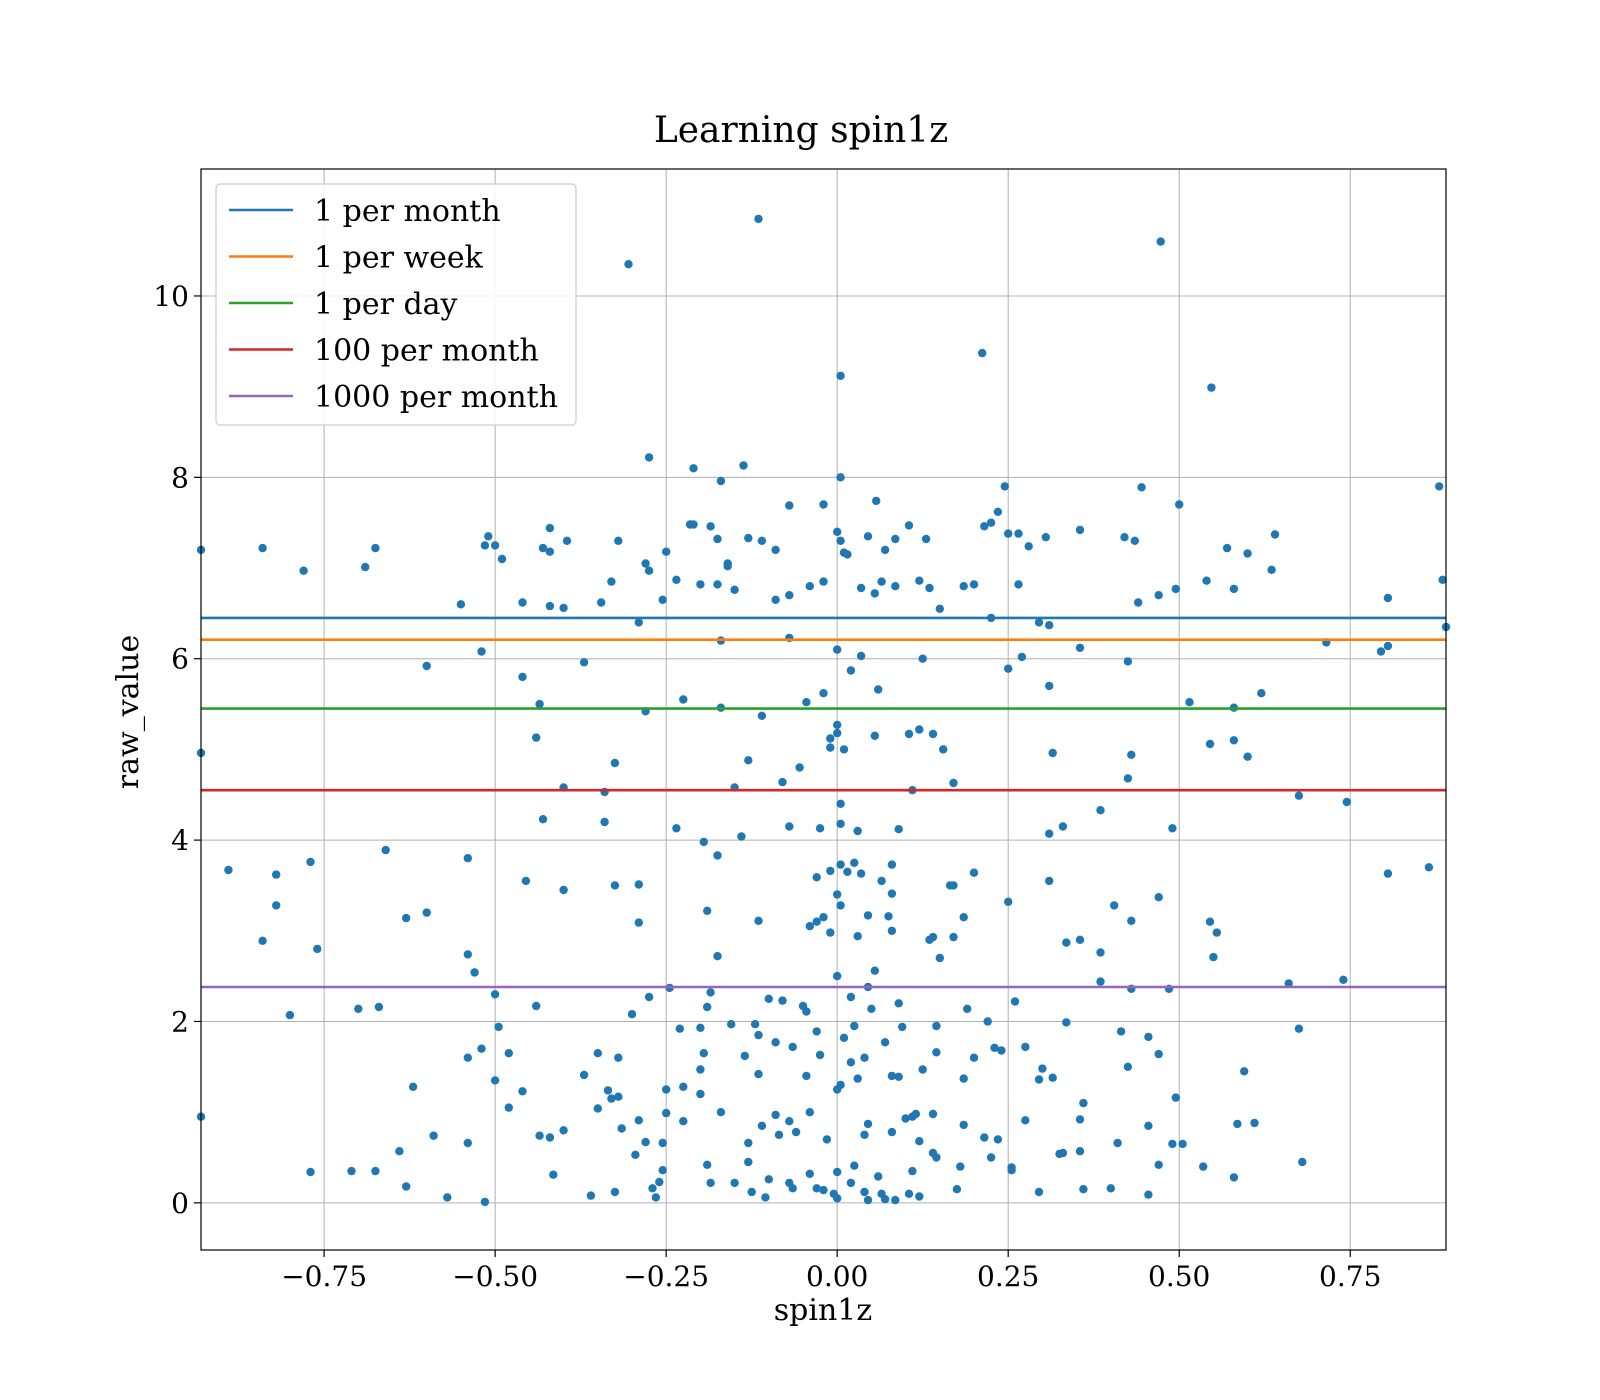  I want to click on legend-entry: 100 per month, so click(426, 351).